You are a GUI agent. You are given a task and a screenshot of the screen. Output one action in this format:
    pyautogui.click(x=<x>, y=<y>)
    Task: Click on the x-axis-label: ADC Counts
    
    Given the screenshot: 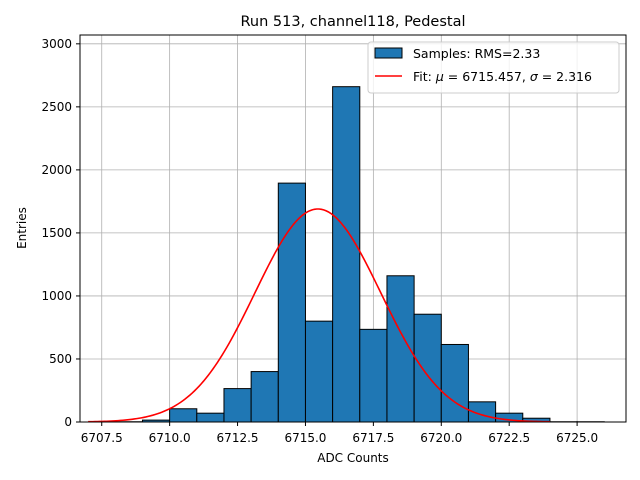 What is the action you would take?
    pyautogui.click(x=353, y=458)
    